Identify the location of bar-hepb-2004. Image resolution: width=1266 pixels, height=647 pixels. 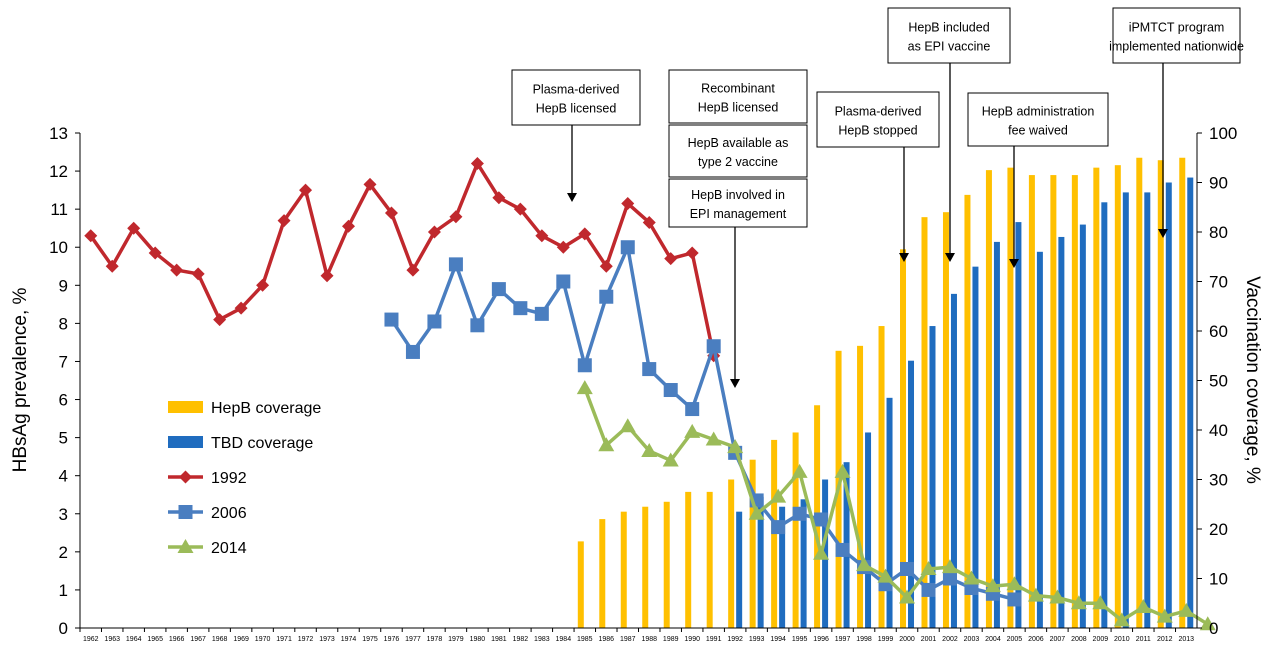
(988, 399).